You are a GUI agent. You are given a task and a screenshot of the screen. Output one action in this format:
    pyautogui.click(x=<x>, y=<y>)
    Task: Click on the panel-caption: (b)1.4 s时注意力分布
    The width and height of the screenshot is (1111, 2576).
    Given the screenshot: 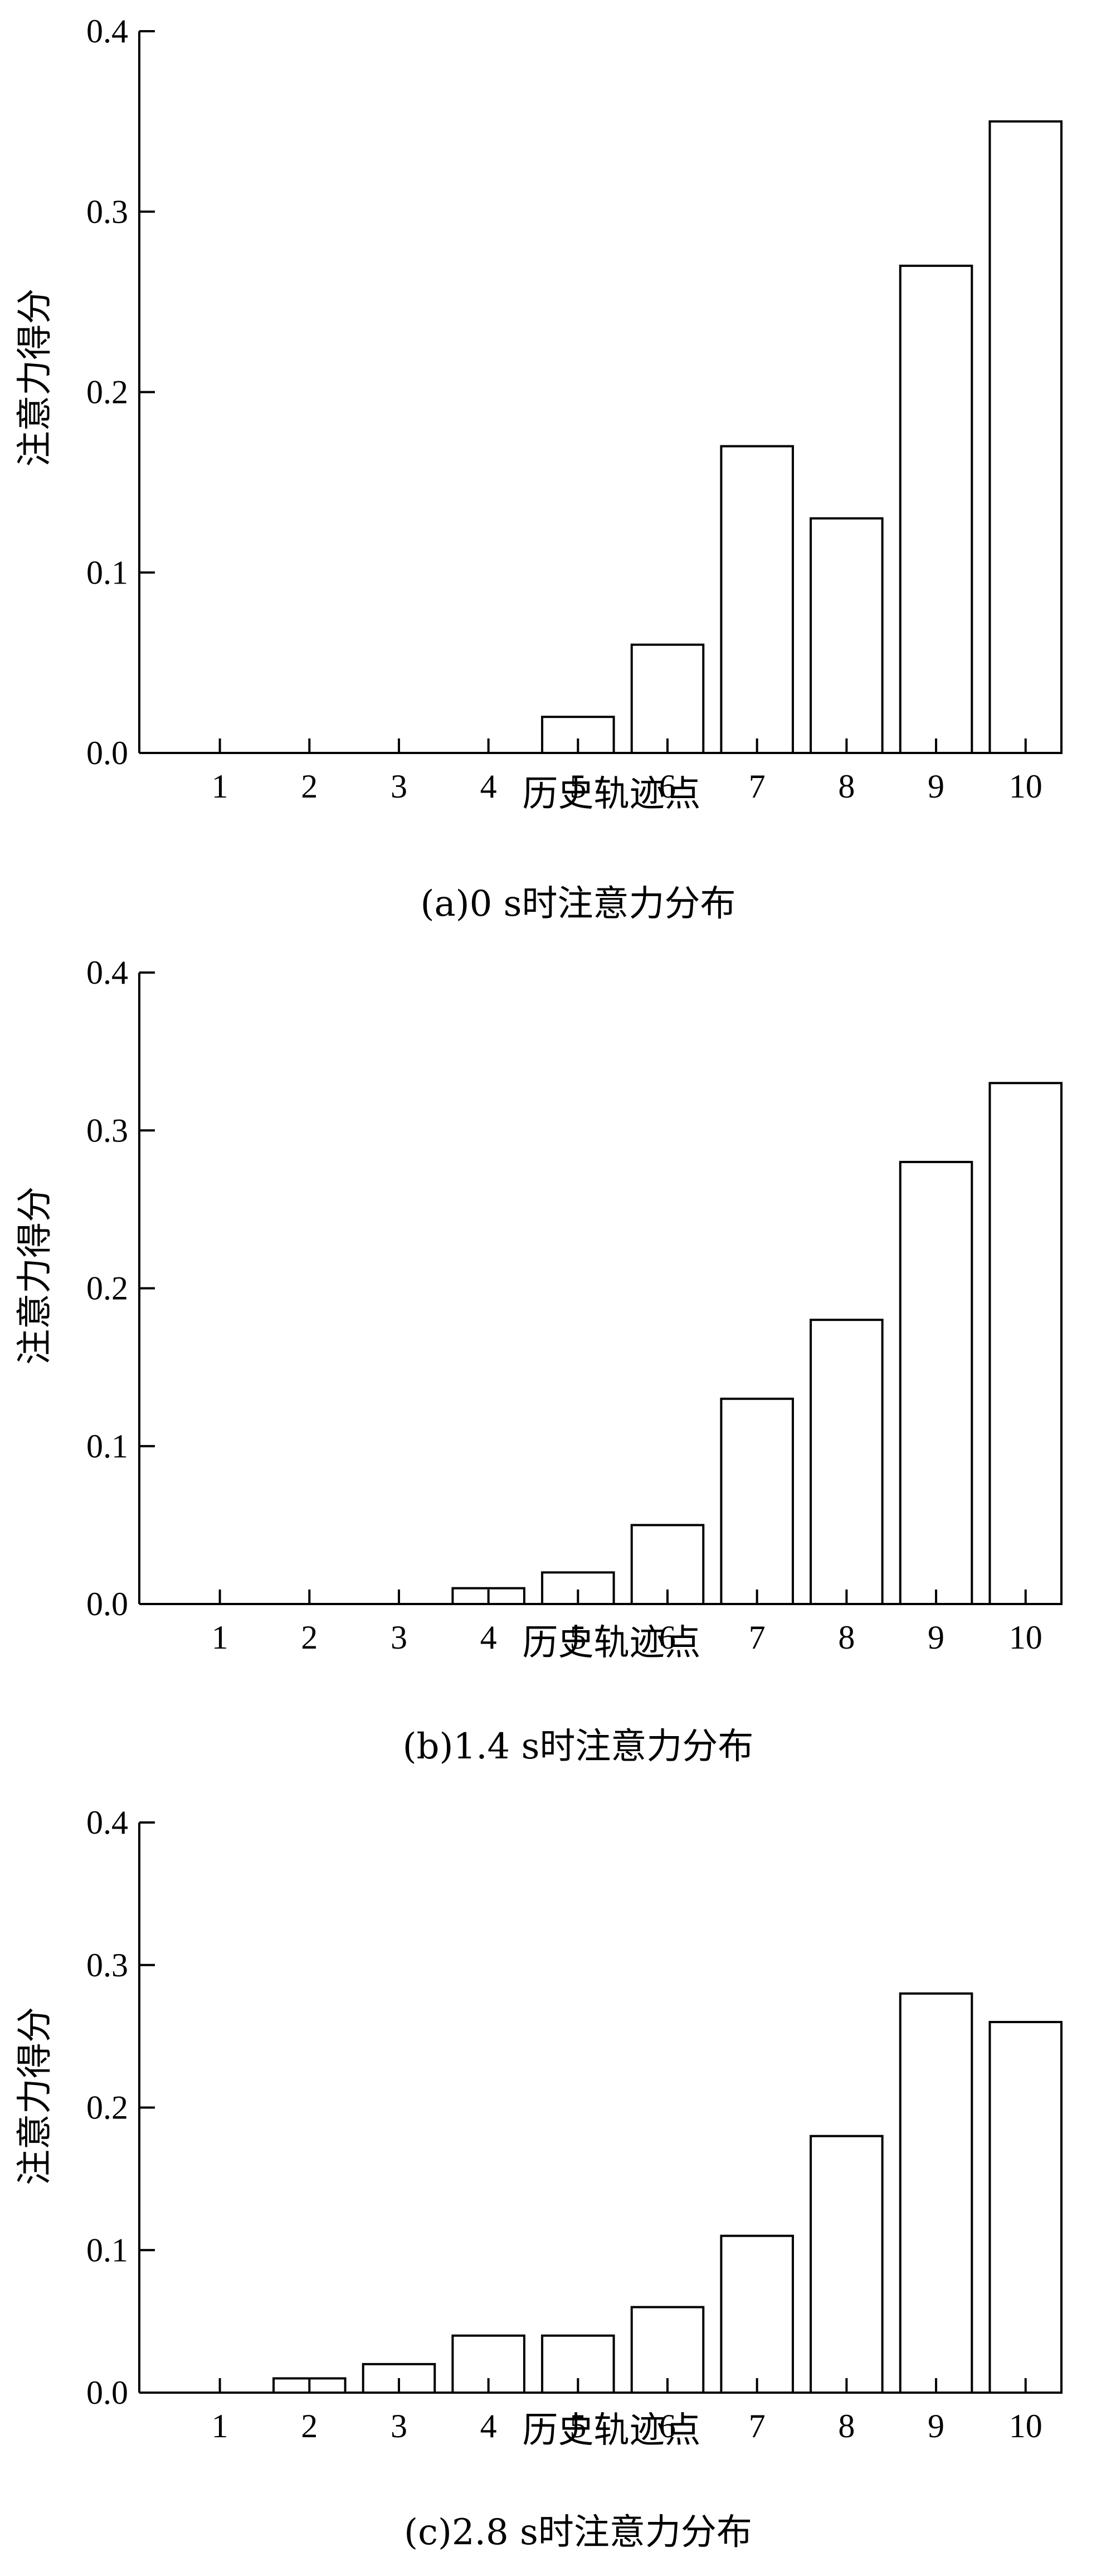 What is the action you would take?
    pyautogui.click(x=578, y=1746)
    